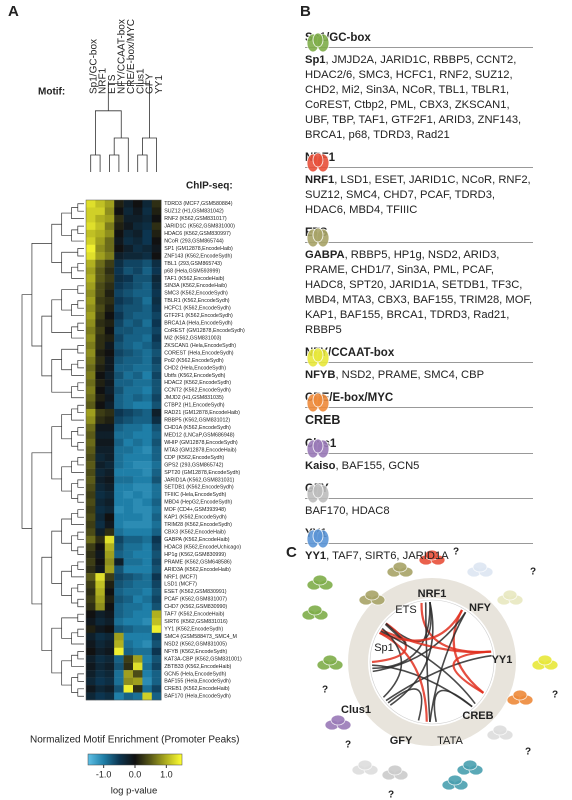 The width and height of the screenshot is (572, 800). What do you see at coordinates (123, 127) in the screenshot?
I see `column-dendrogram` at bounding box center [123, 127].